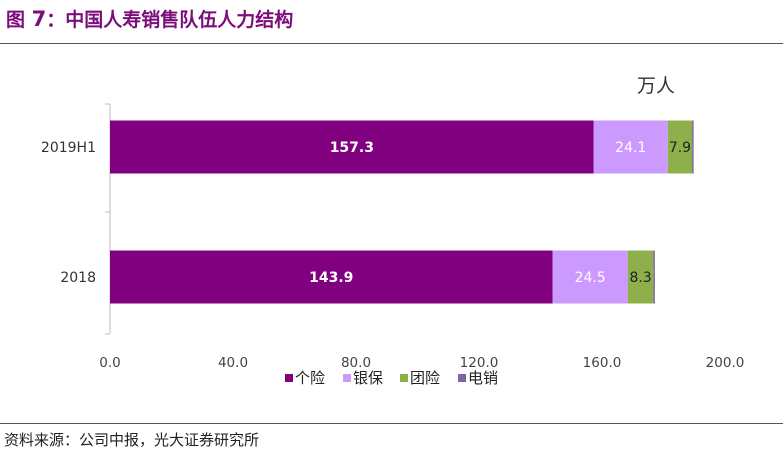 The image size is (783, 468). I want to click on unit-label: 万人, so click(656, 86).